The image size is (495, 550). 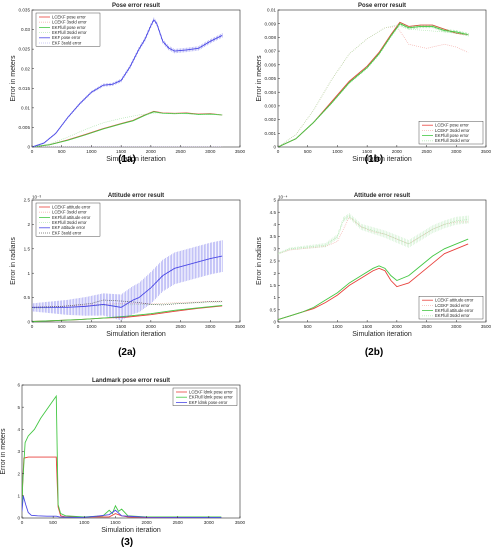 I want to click on caption-2a: (2a), so click(x=127, y=352).